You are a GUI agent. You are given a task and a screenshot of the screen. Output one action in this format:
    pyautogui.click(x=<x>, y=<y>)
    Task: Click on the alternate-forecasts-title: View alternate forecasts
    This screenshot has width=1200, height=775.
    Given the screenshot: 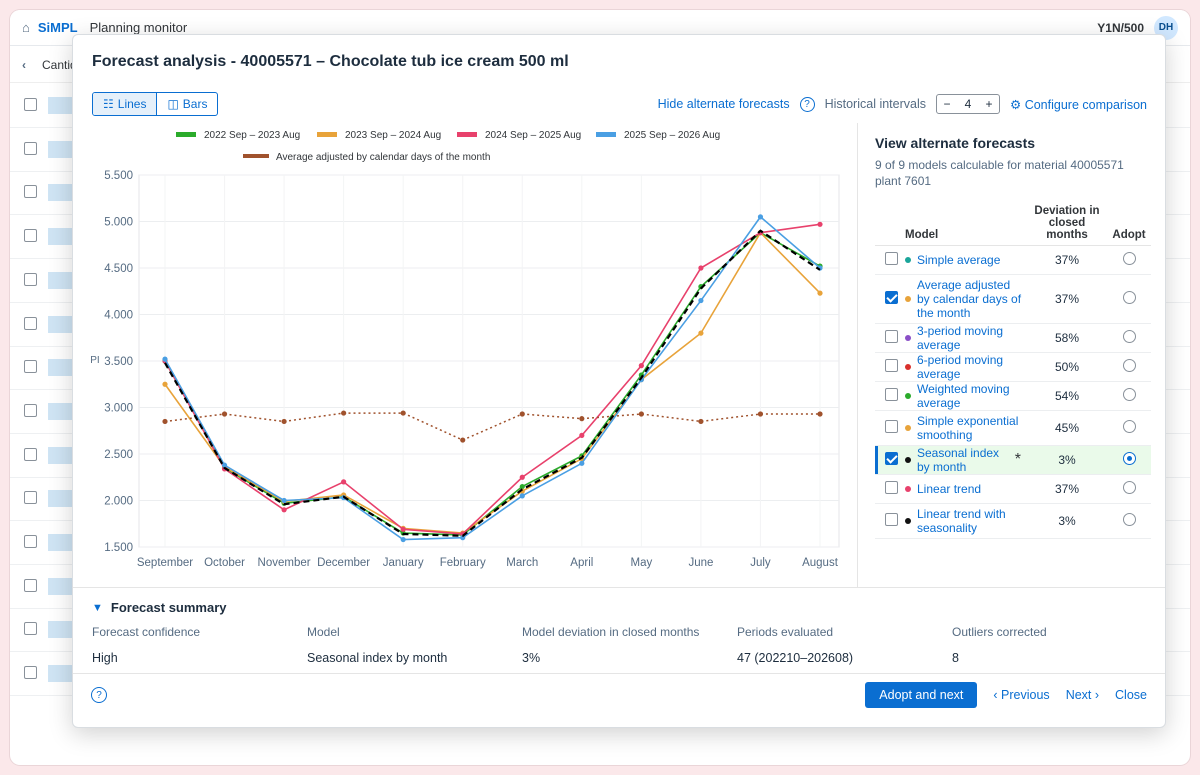 What is the action you would take?
    pyautogui.click(x=955, y=143)
    